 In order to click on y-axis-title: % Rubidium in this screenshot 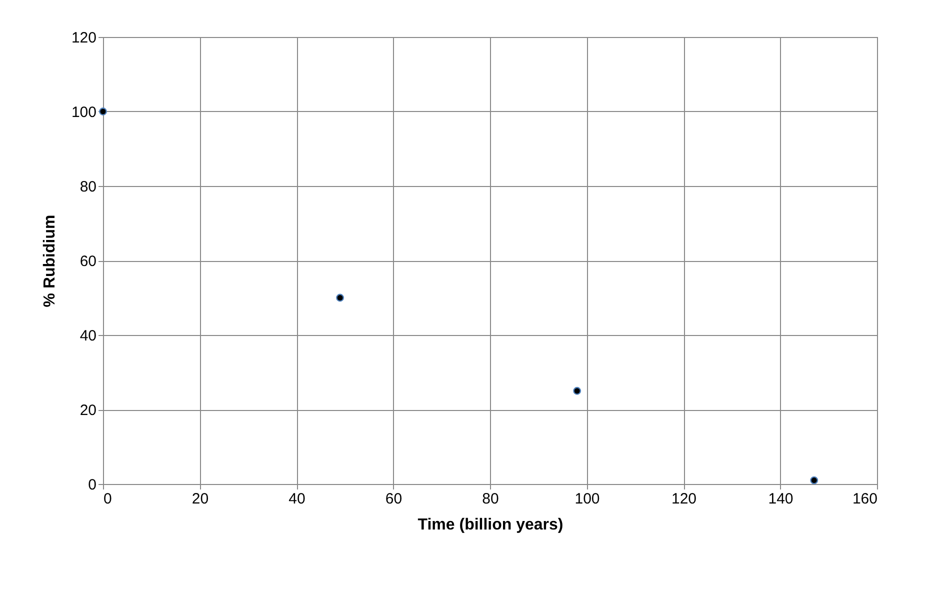, I will do `click(49, 261)`.